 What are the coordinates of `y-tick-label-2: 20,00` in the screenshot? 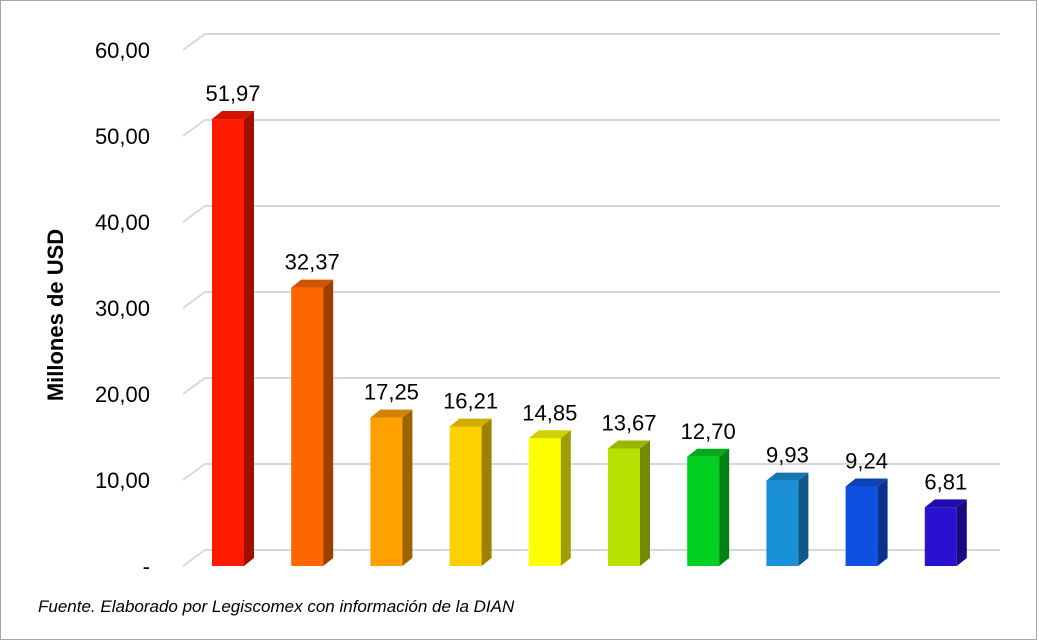 It's located at (122, 394).